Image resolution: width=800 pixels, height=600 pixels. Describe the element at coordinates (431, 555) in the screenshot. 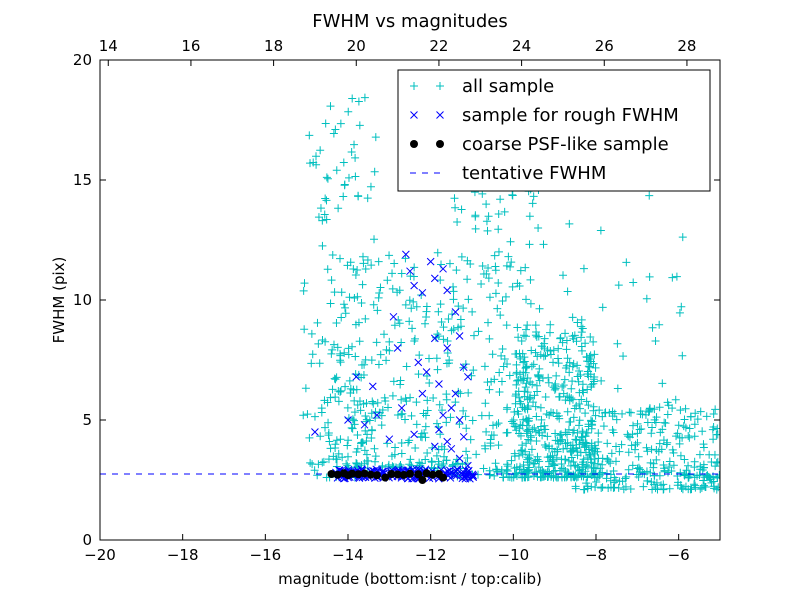

I see `x-tick-label: −12` at that location.